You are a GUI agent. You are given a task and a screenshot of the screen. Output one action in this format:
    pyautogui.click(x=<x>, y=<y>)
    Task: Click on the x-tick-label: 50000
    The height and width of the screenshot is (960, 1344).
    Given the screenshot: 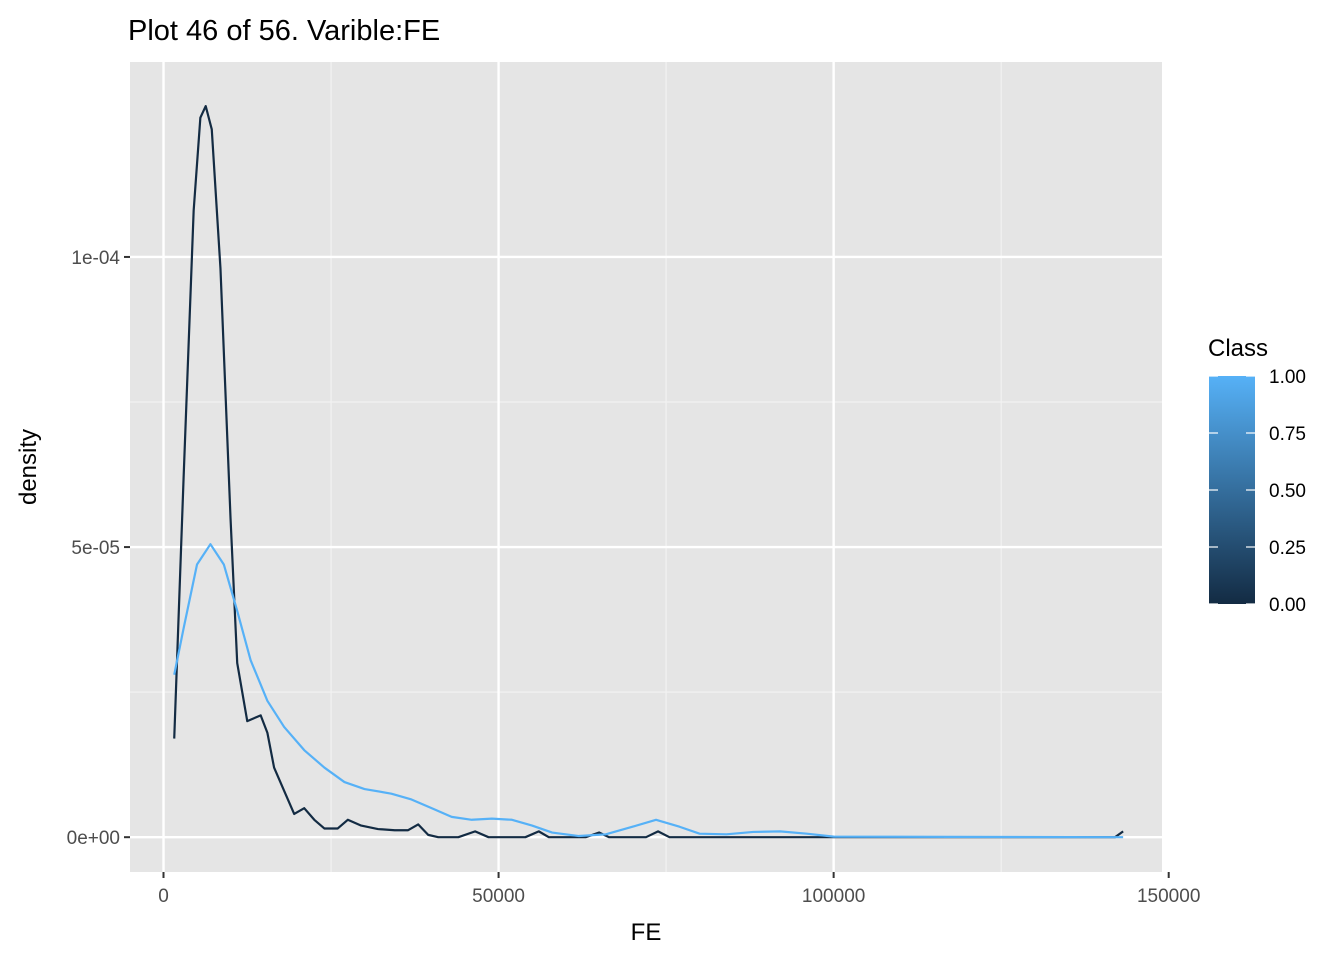 What is the action you would take?
    pyautogui.click(x=498, y=896)
    